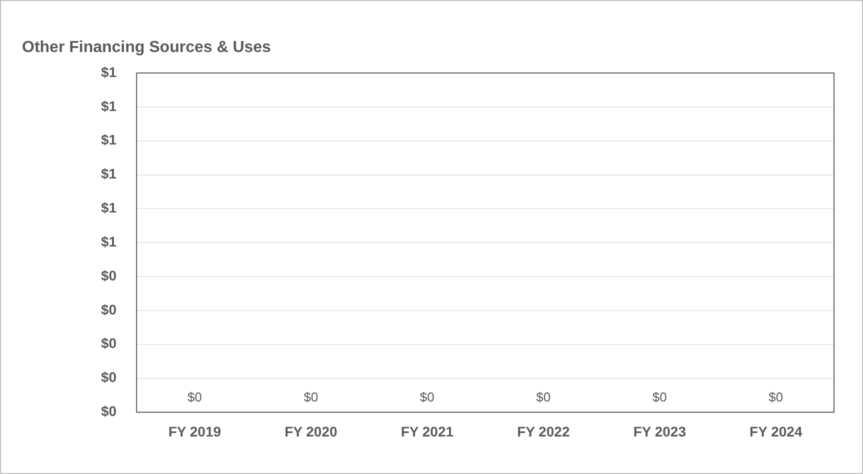 The image size is (863, 474). What do you see at coordinates (146, 48) in the screenshot?
I see `chart-title: Other Financing Sources & Uses` at bounding box center [146, 48].